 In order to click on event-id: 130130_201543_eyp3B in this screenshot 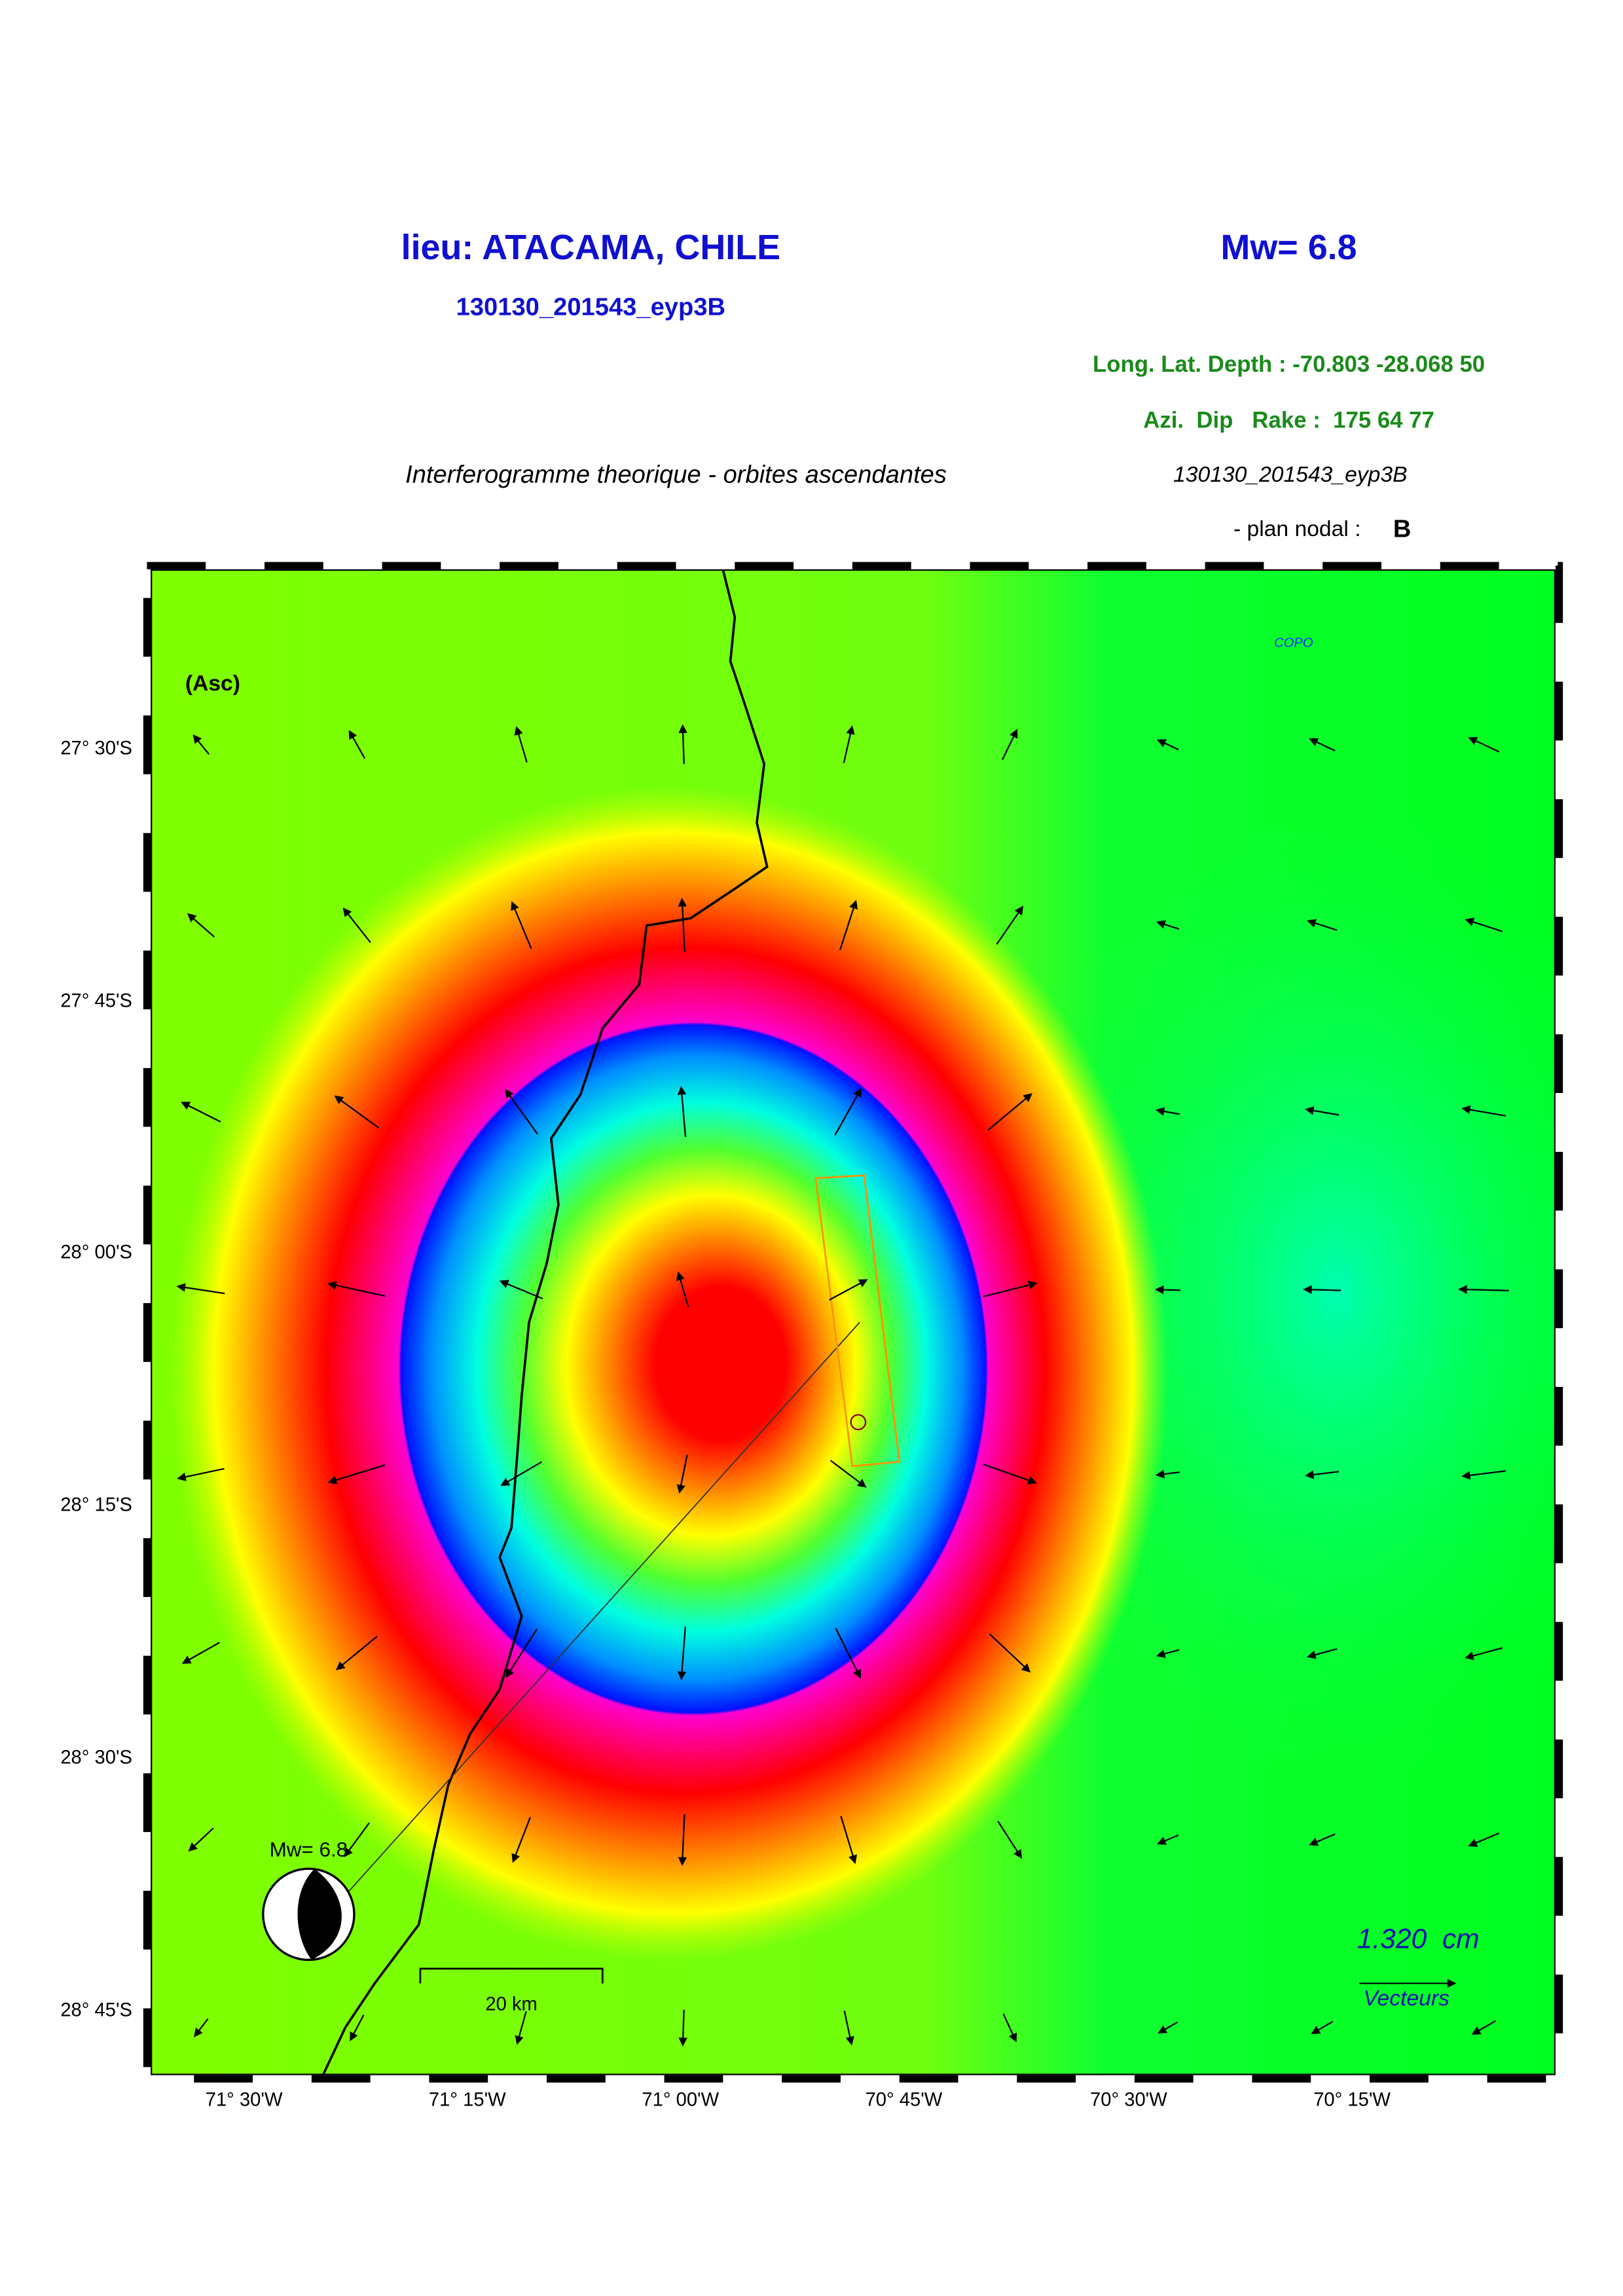, I will do `click(590, 307)`.